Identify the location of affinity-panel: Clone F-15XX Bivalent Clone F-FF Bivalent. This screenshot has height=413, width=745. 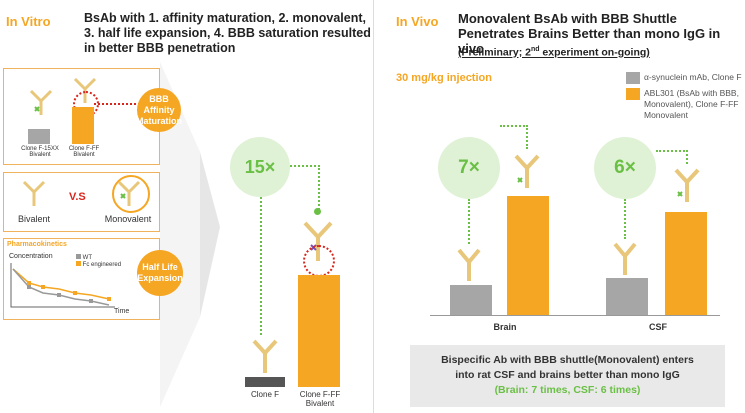
(81, 116).